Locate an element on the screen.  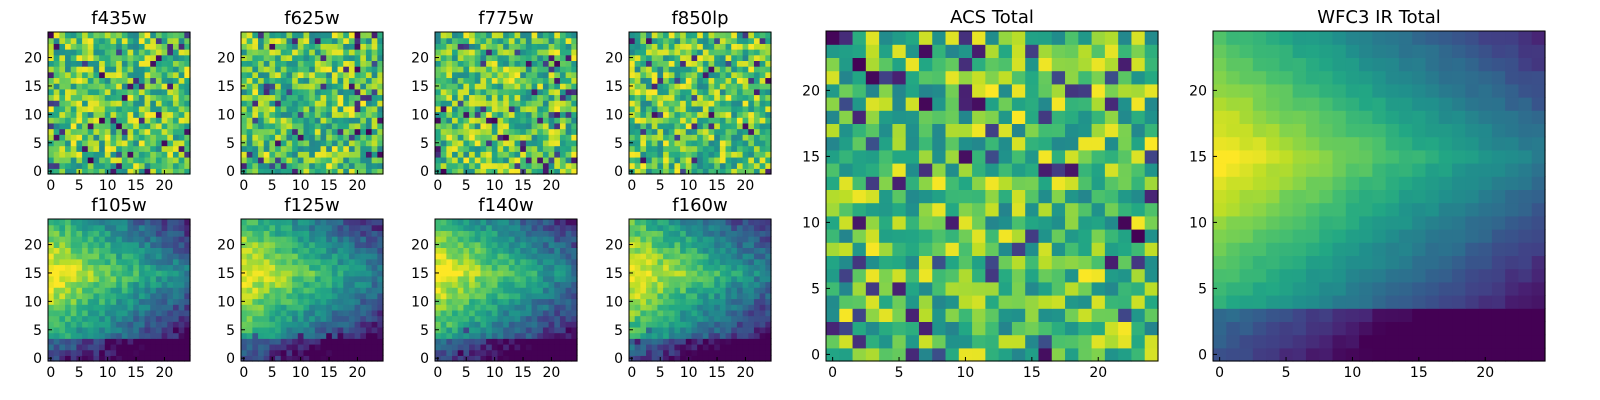
x-tick-label: 10 is located at coordinates (108, 373).